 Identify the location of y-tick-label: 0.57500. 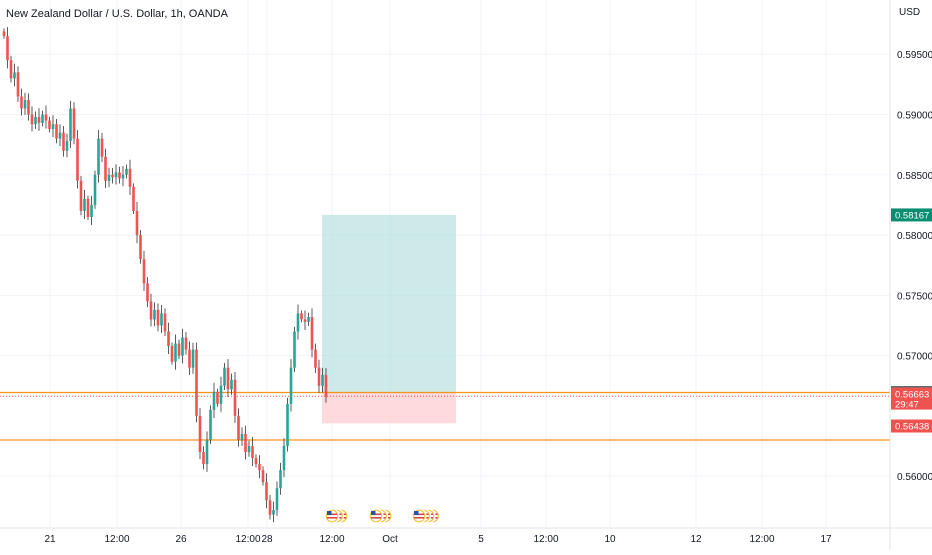
(914, 296).